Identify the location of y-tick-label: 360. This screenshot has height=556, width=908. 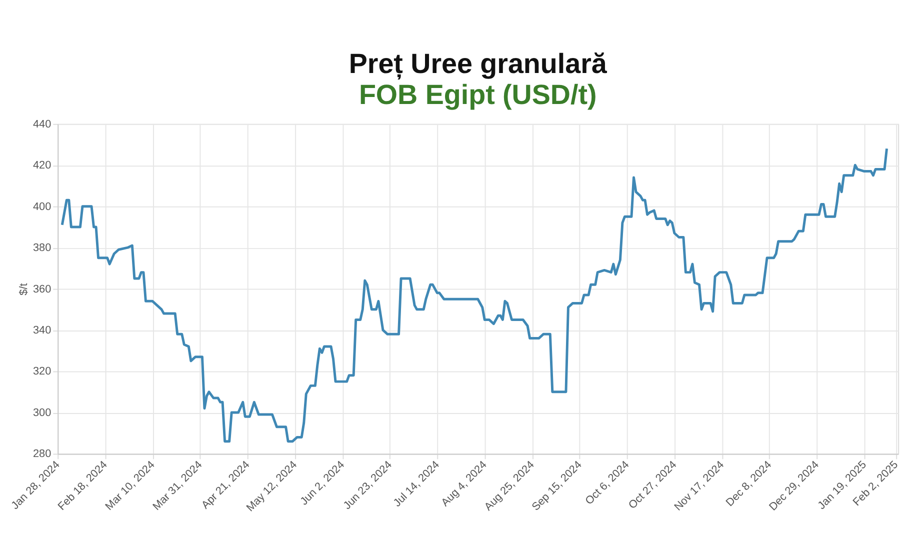
(42, 289).